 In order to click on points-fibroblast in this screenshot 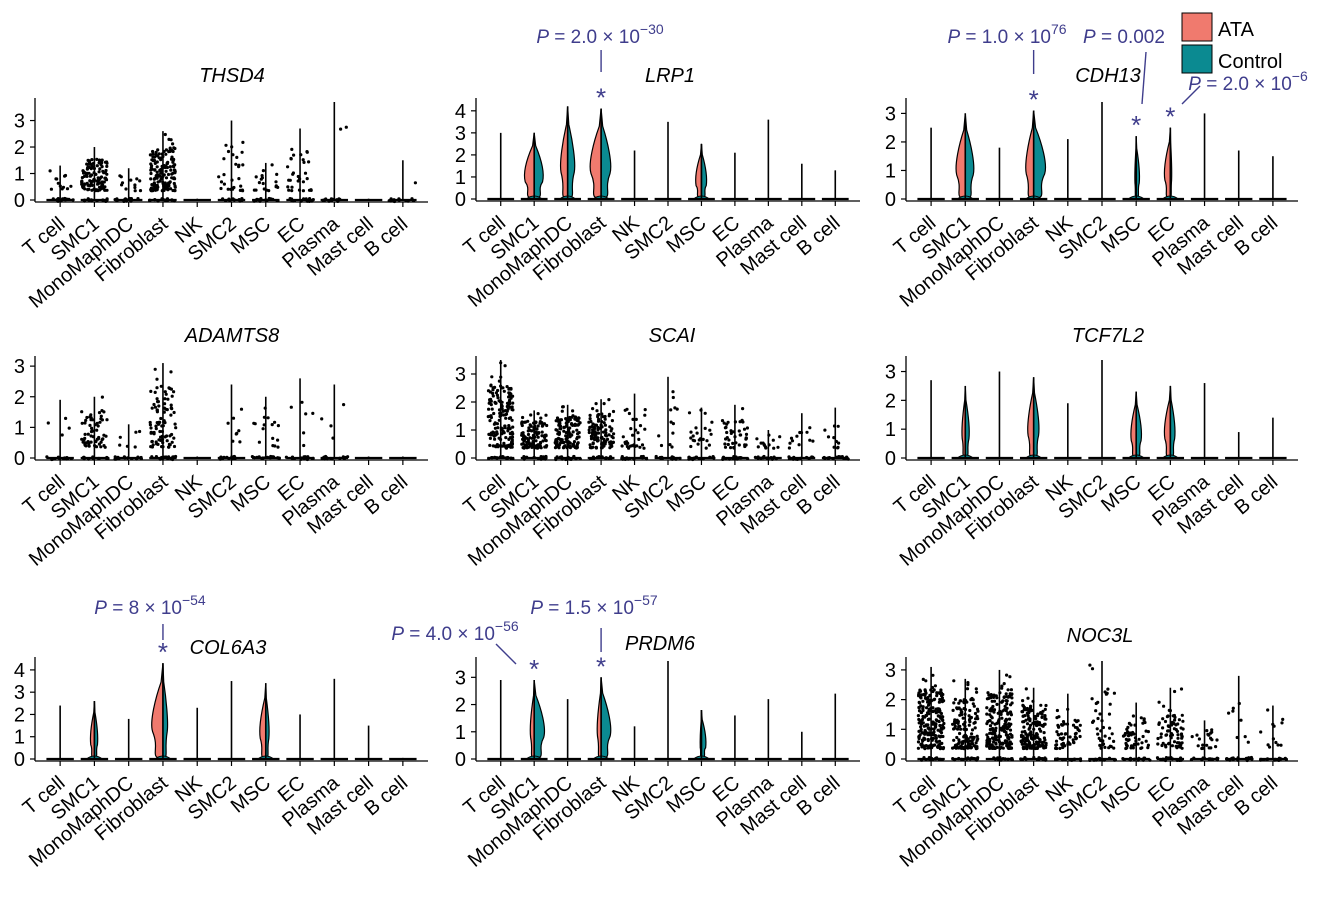, I will do `click(163, 414)`.